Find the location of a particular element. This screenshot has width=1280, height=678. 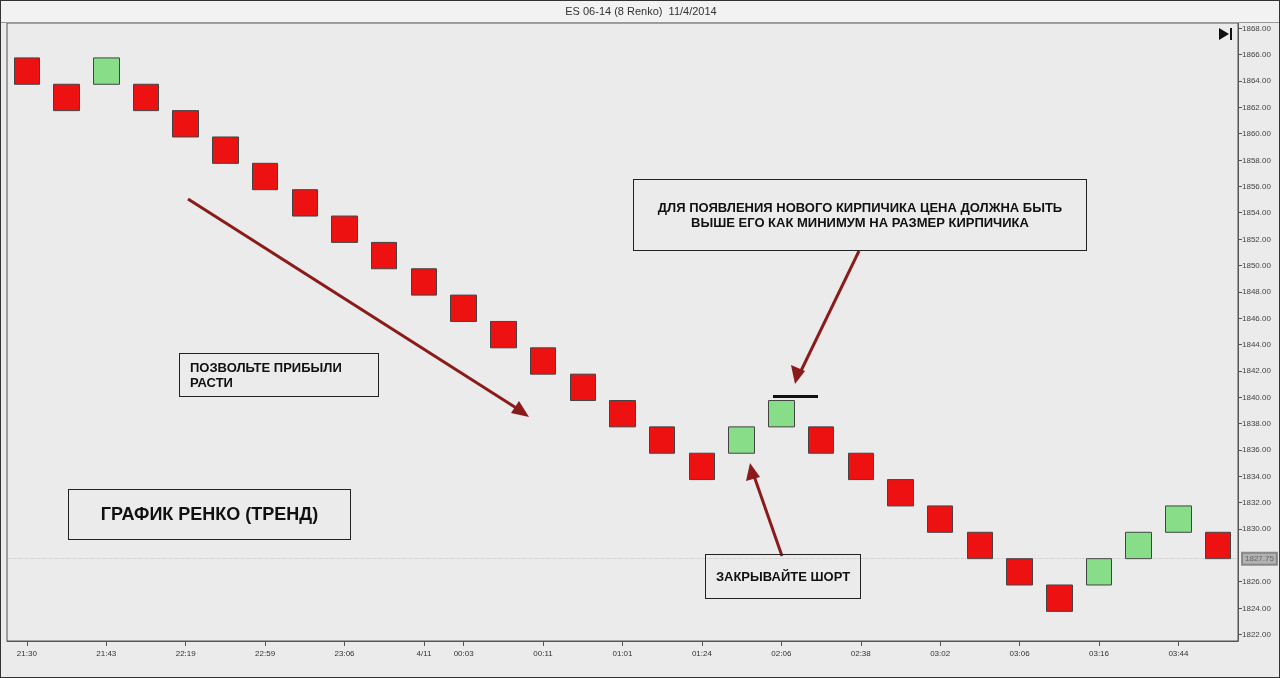

x-tick-label: 22:59 is located at coordinates (265, 653).